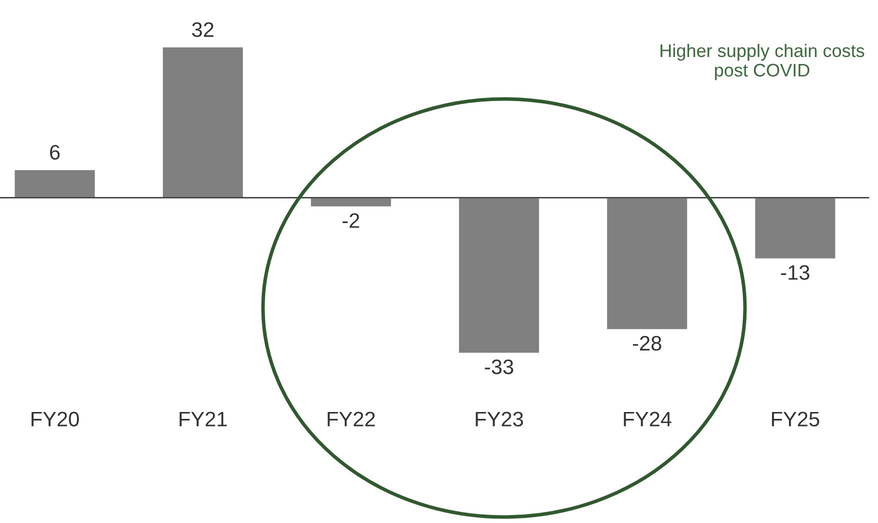  I want to click on x-tick-label: FY21, so click(203, 419).